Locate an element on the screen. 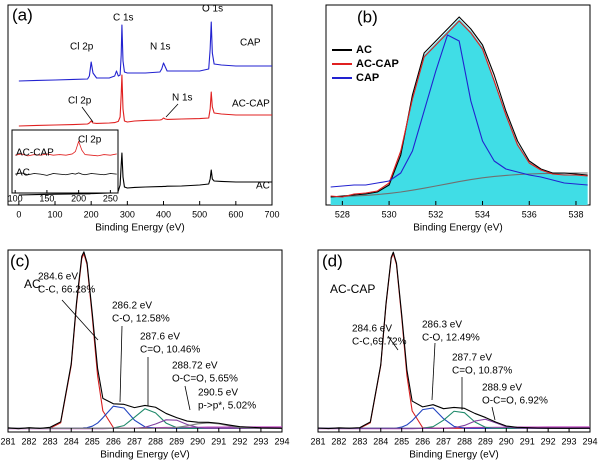 Image resolution: width=600 pixels, height=471 pixels. panel-label: (b) is located at coordinates (367, 16).